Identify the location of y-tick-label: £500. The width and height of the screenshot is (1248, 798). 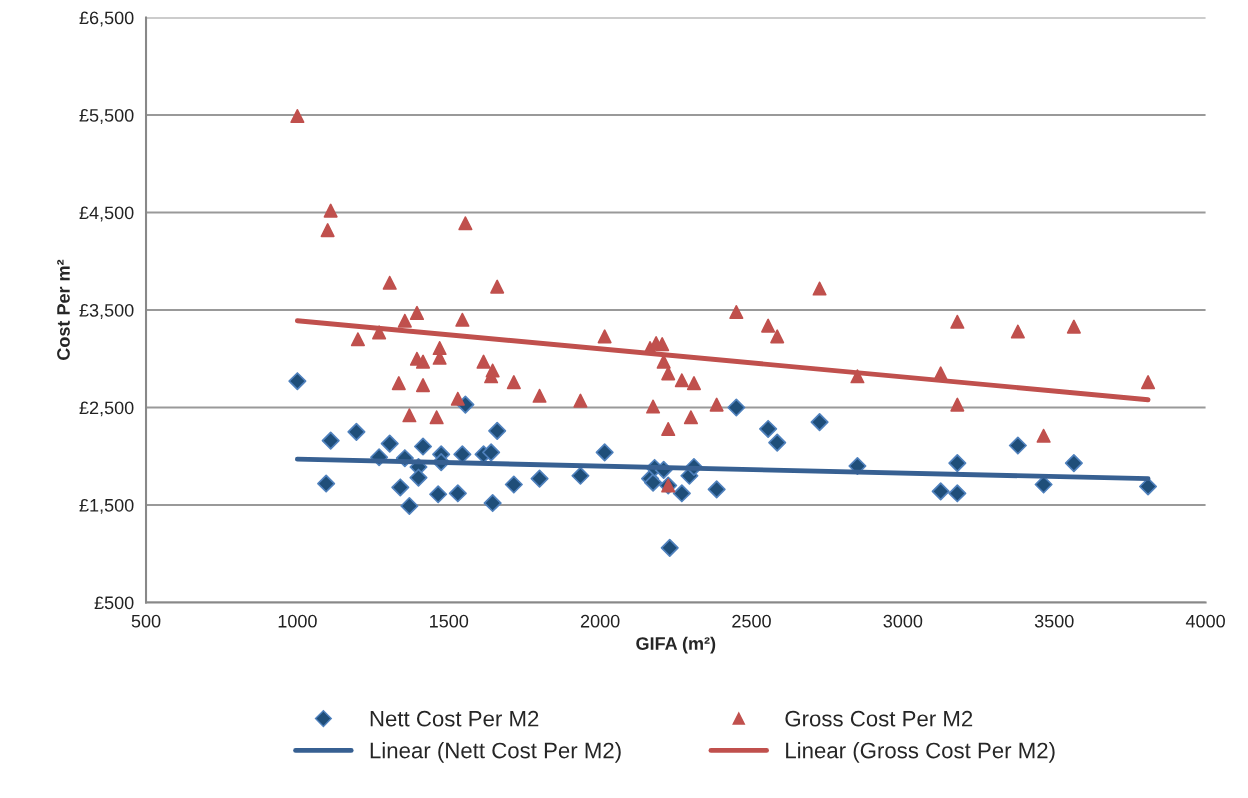
(114, 603).